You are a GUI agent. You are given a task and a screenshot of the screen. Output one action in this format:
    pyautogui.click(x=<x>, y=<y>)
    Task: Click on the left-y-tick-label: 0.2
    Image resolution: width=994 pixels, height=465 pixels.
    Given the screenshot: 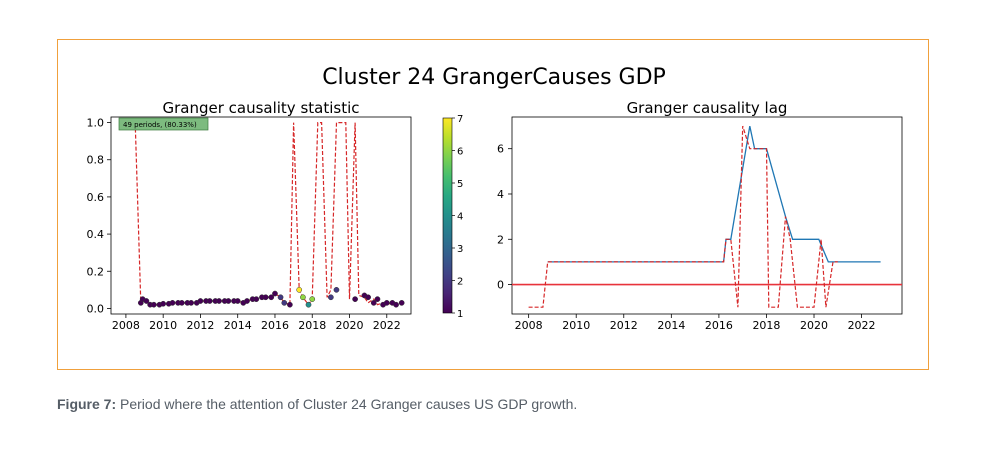 What is the action you would take?
    pyautogui.click(x=96, y=271)
    